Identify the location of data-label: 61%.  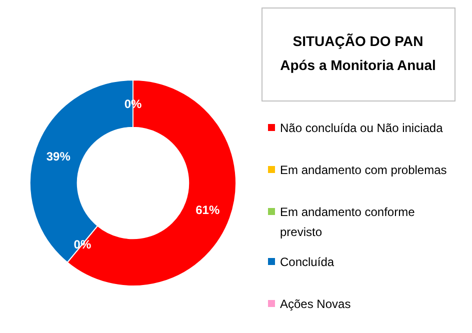
(208, 210).